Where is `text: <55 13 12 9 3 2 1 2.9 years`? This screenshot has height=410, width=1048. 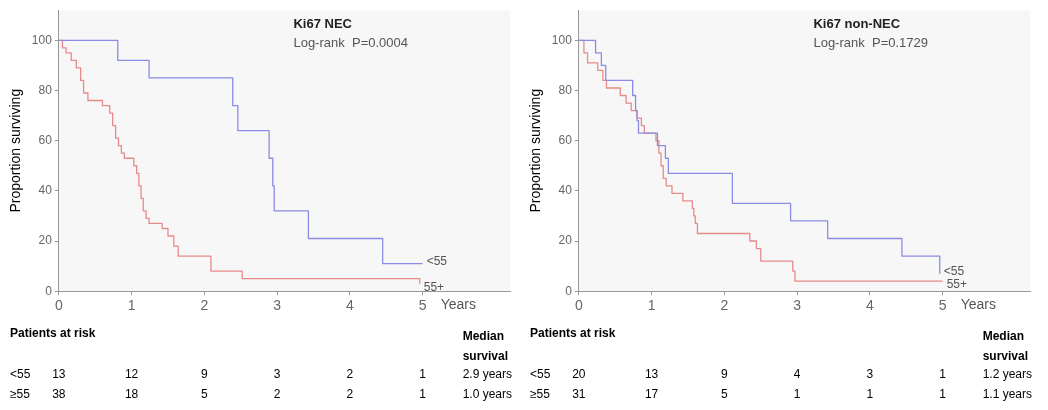
text: <55 13 12 9 3 2 1 2.9 years is located at coordinates (261, 374).